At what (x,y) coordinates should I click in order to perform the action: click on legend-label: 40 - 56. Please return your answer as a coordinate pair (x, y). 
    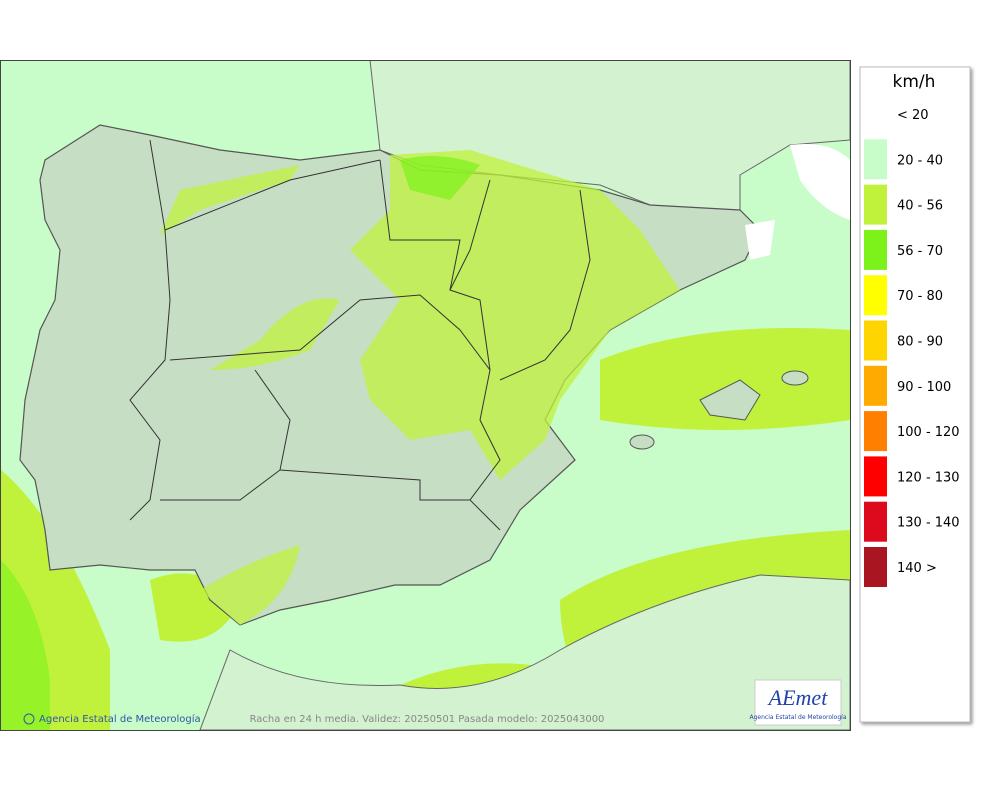
    Looking at the image, I should click on (920, 206).